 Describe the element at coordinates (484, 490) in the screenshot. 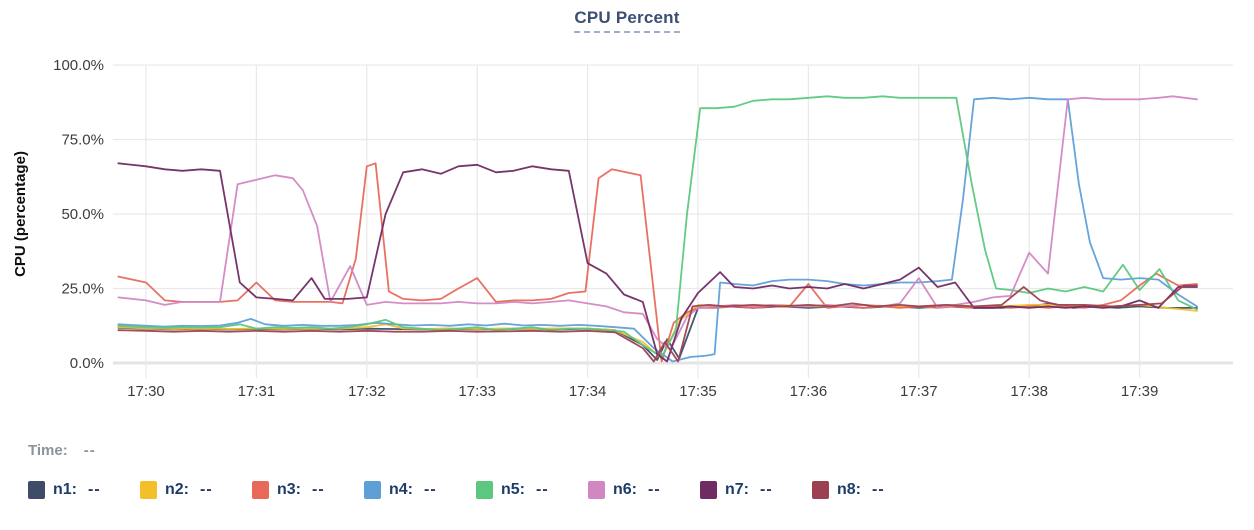

I see `legend-swatch-n5` at that location.